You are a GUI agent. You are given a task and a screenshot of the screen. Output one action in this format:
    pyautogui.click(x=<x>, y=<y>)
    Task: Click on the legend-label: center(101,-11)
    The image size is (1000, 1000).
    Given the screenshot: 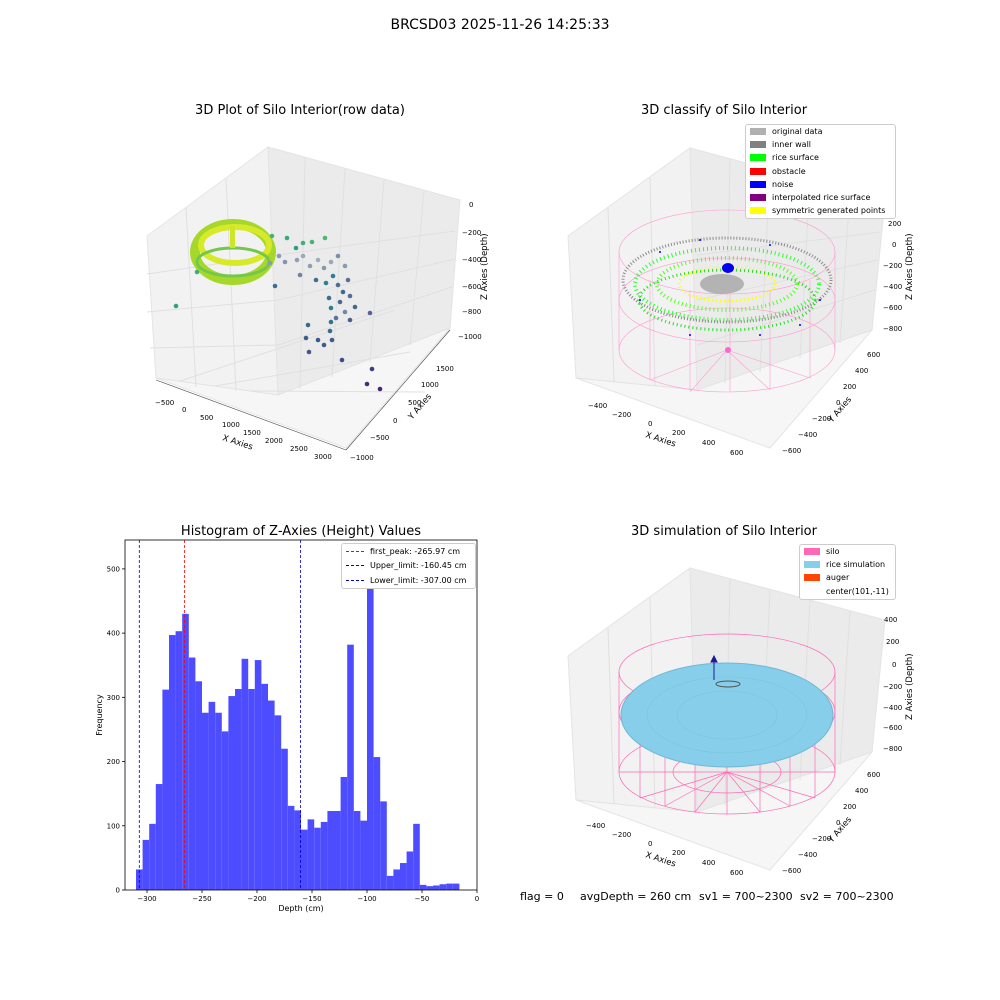 What is the action you would take?
    pyautogui.click(x=857, y=591)
    